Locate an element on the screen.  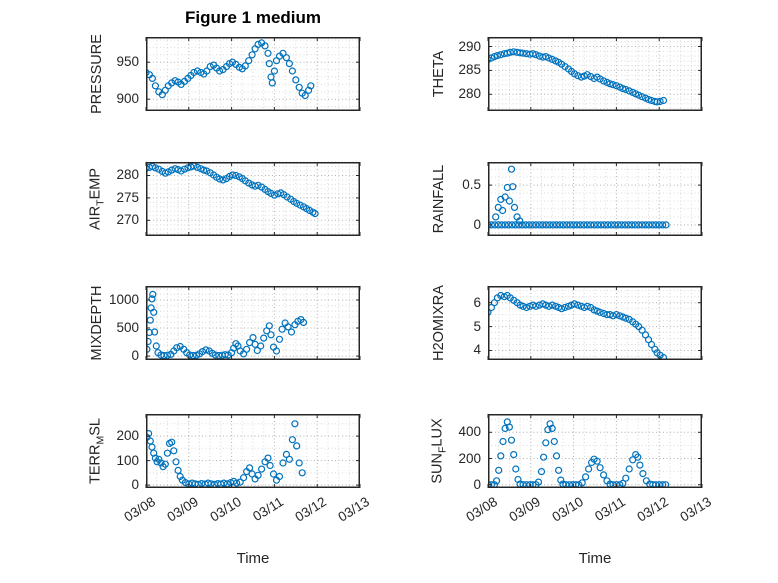
scatter-series-air-temp is located at coordinates (232, 190).